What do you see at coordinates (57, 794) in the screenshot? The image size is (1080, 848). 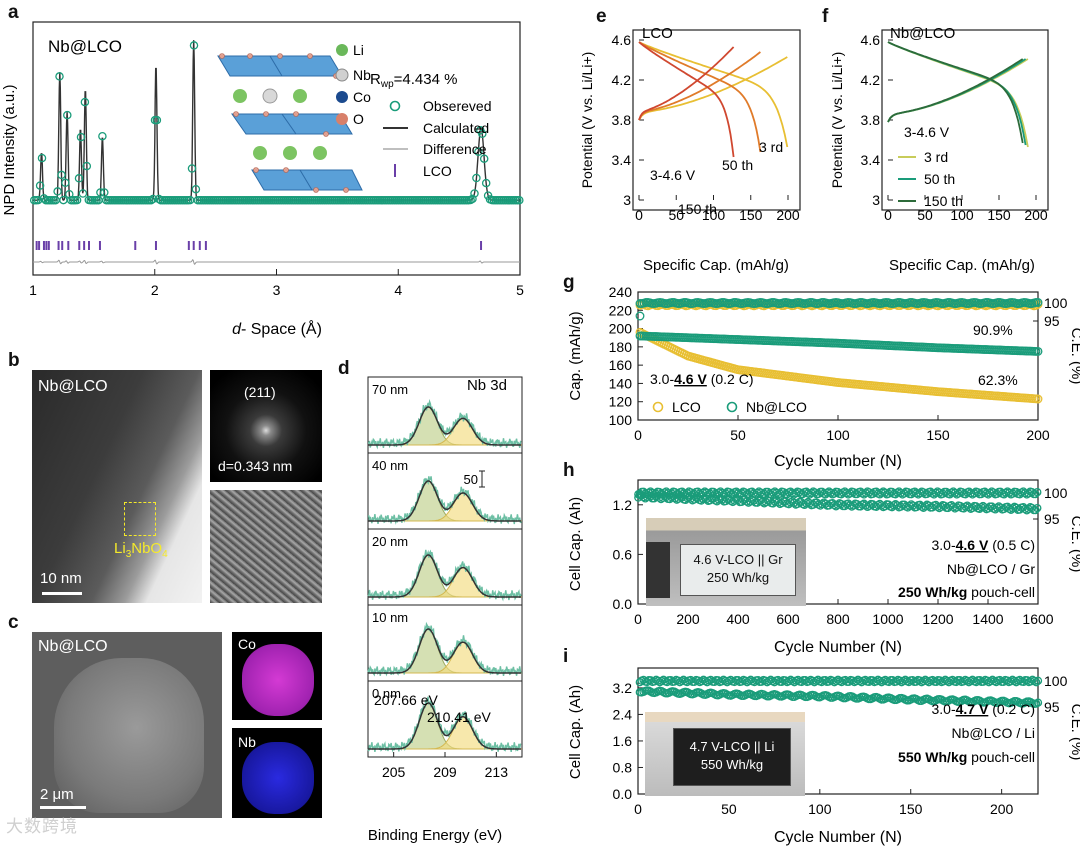 I see `sem-scale-label: 2 μm` at bounding box center [57, 794].